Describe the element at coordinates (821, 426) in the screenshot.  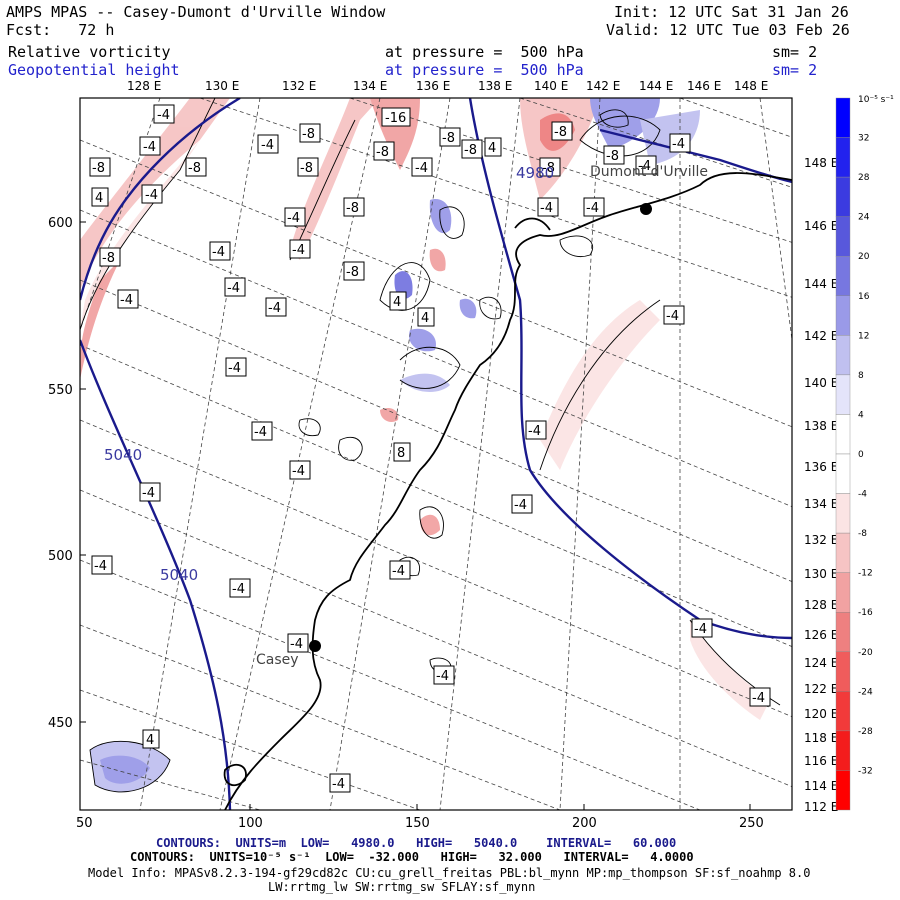
I see `right-label: 138 E` at that location.